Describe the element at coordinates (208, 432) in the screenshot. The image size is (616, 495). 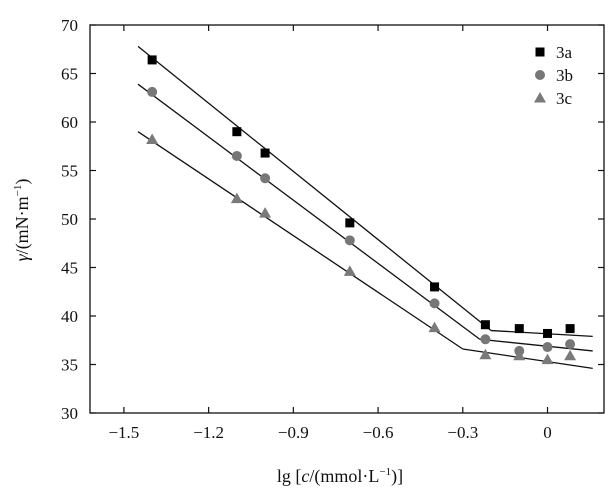
I see `x-tick-label: −1.2` at that location.